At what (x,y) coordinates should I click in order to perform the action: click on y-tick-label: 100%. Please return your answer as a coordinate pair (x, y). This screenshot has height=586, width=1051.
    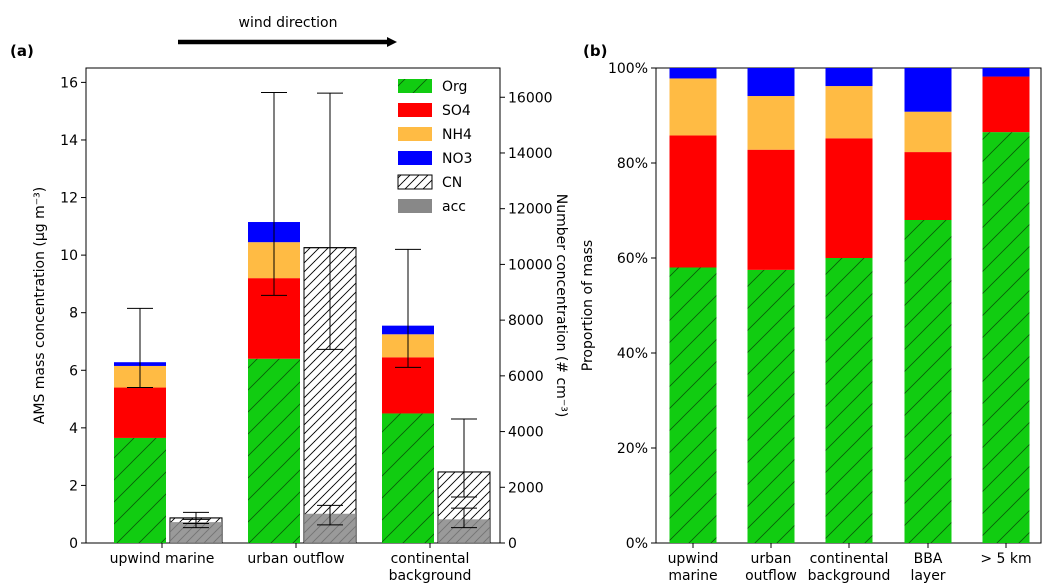
    Looking at the image, I should click on (628, 69).